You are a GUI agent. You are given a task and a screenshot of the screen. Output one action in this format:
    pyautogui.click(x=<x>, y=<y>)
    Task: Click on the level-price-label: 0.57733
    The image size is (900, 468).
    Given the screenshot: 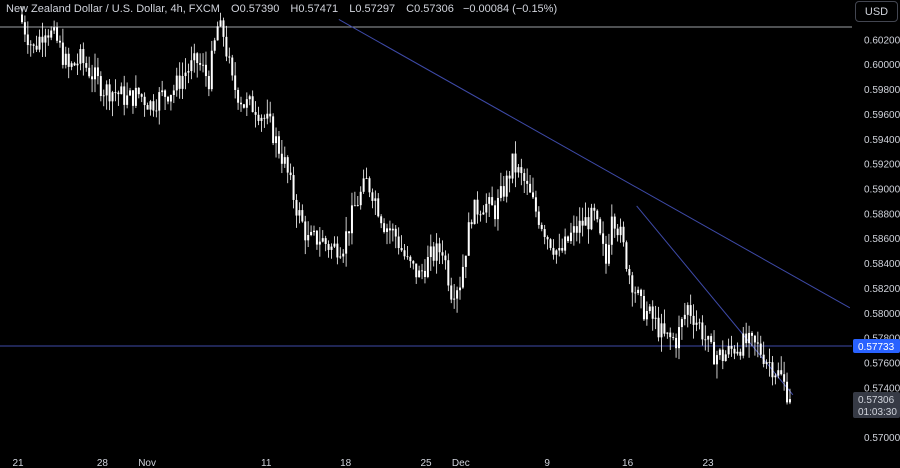 What is the action you would take?
    pyautogui.click(x=876, y=347)
    